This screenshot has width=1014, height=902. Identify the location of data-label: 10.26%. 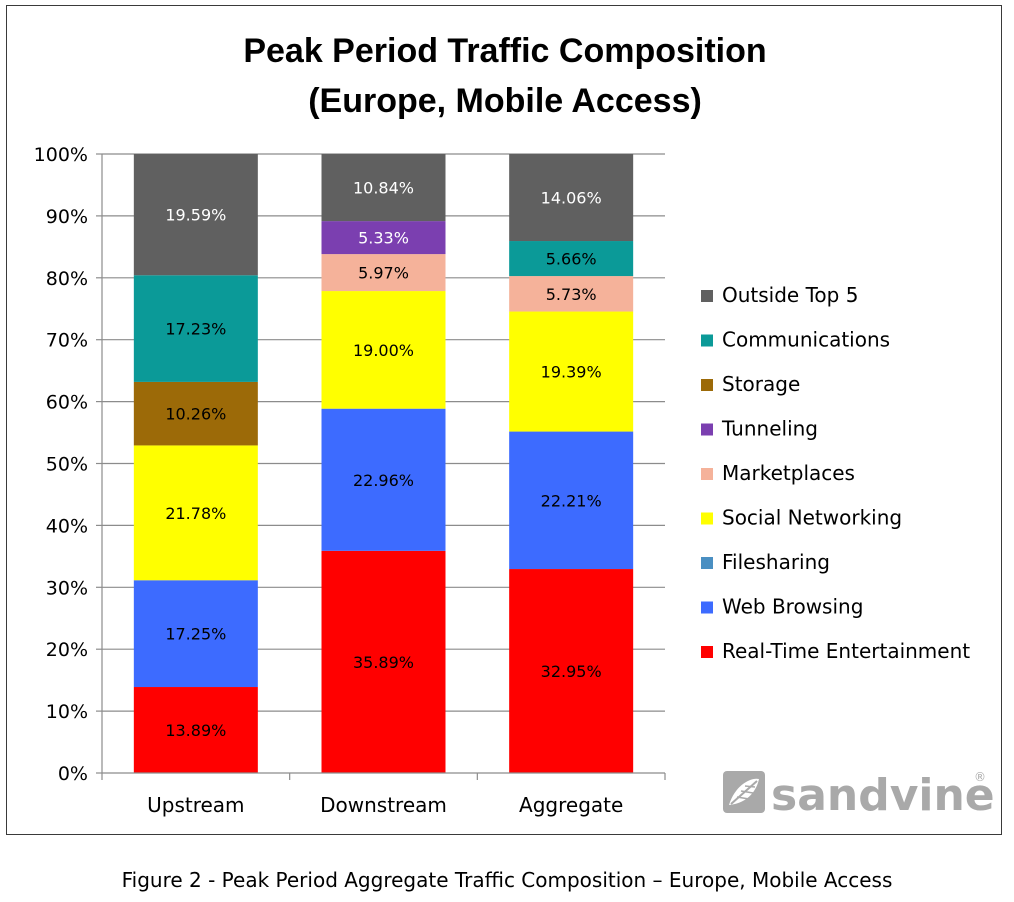
(195, 414).